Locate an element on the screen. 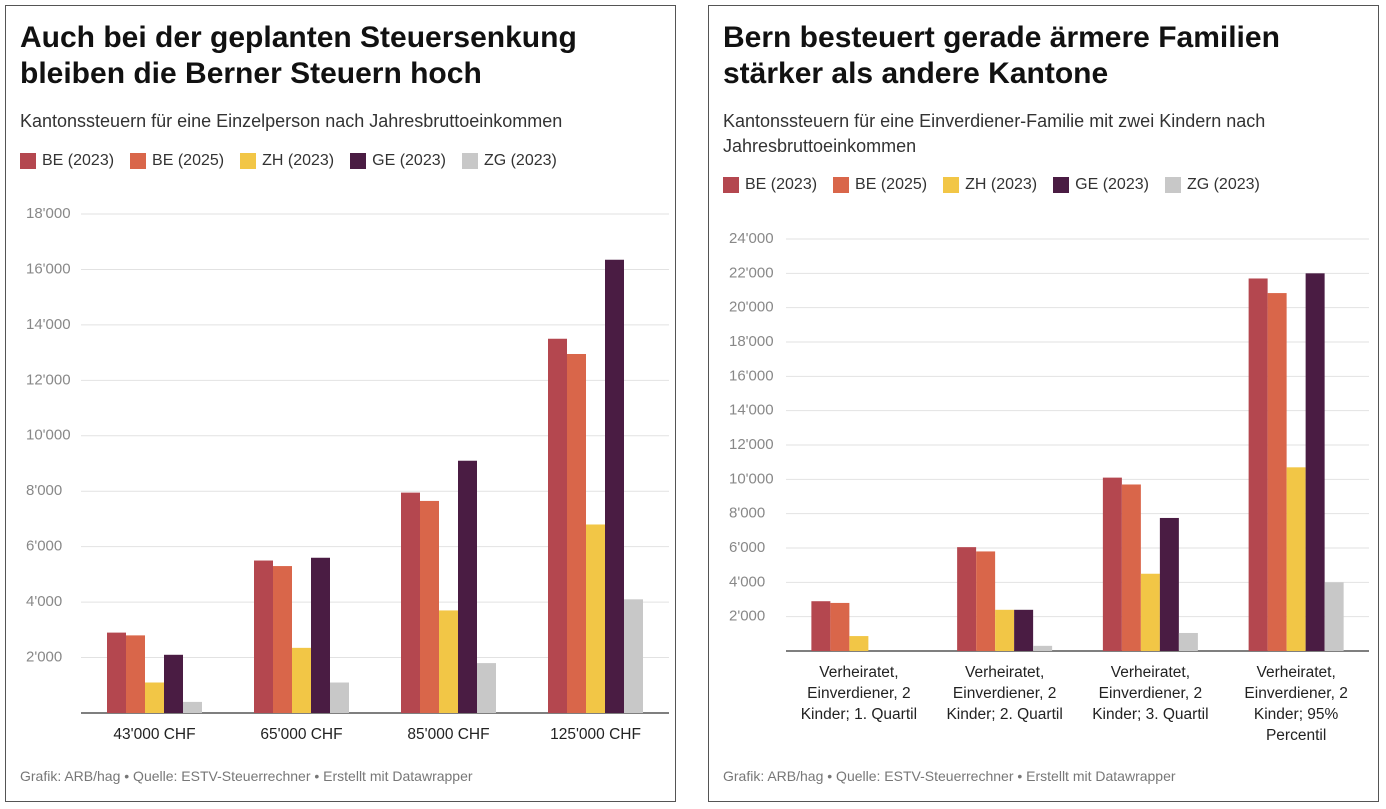 The width and height of the screenshot is (1386, 809). x-tick-label: 65'000 CHF is located at coordinates (301, 734).